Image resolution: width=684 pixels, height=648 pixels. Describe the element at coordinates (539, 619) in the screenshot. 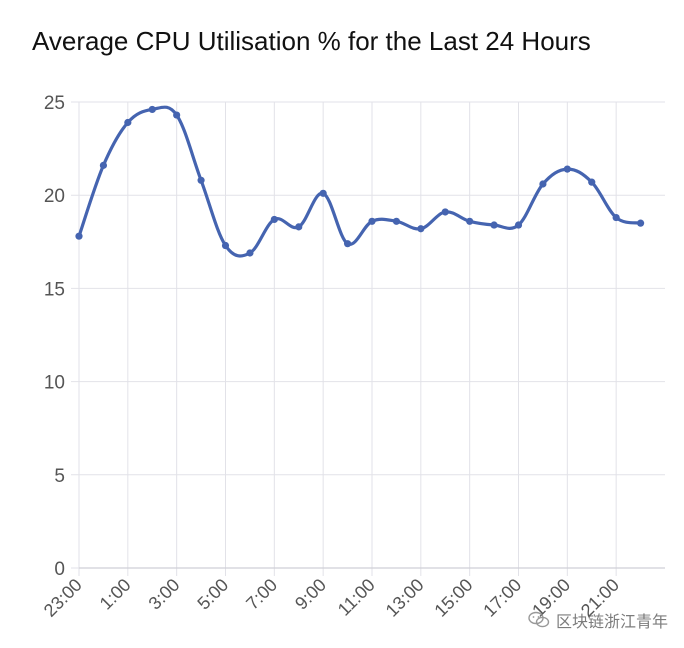

I see `wechat-icon` at that location.